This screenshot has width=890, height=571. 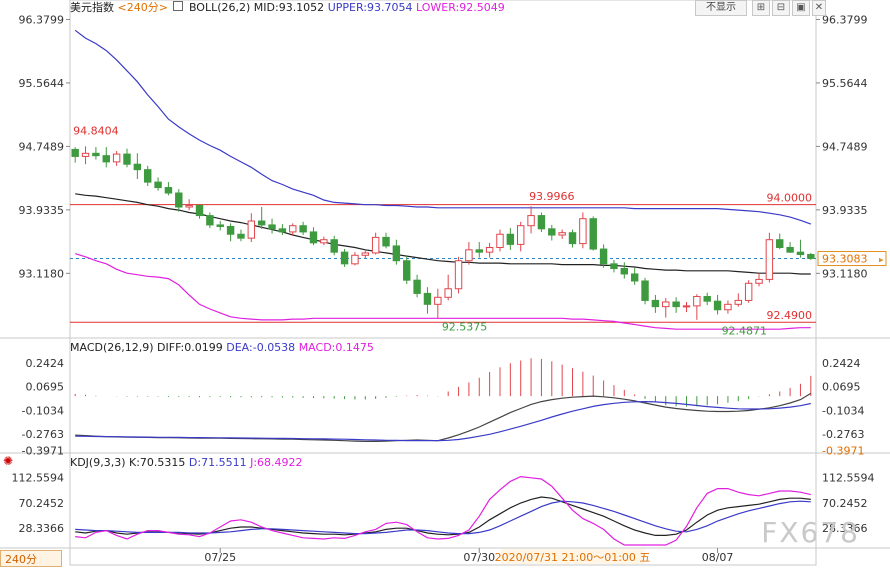 What do you see at coordinates (819, 8) in the screenshot?
I see `close-icon: ✕` at bounding box center [819, 8].